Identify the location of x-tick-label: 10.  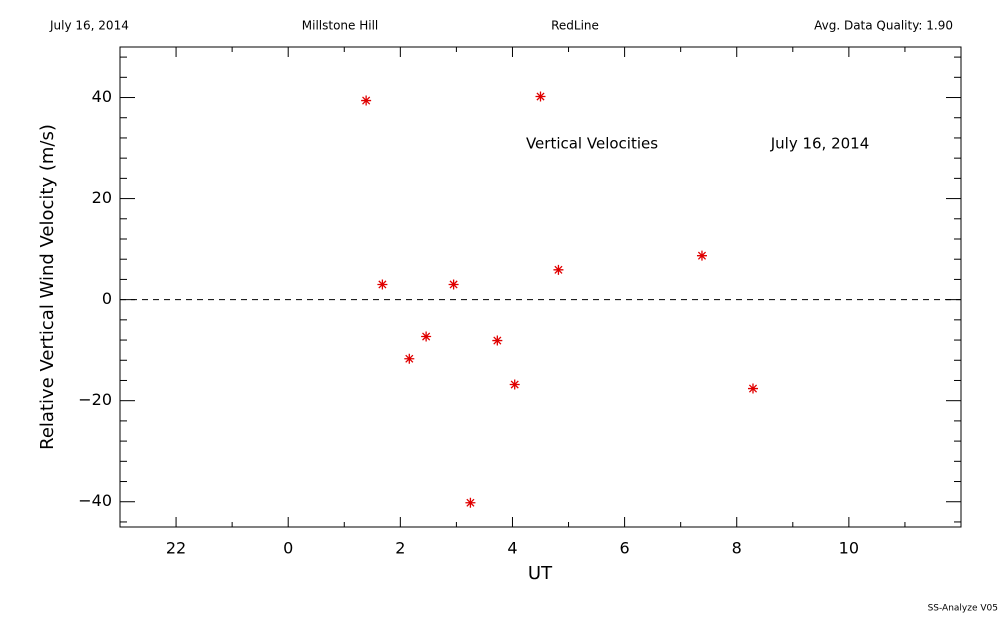
(849, 548).